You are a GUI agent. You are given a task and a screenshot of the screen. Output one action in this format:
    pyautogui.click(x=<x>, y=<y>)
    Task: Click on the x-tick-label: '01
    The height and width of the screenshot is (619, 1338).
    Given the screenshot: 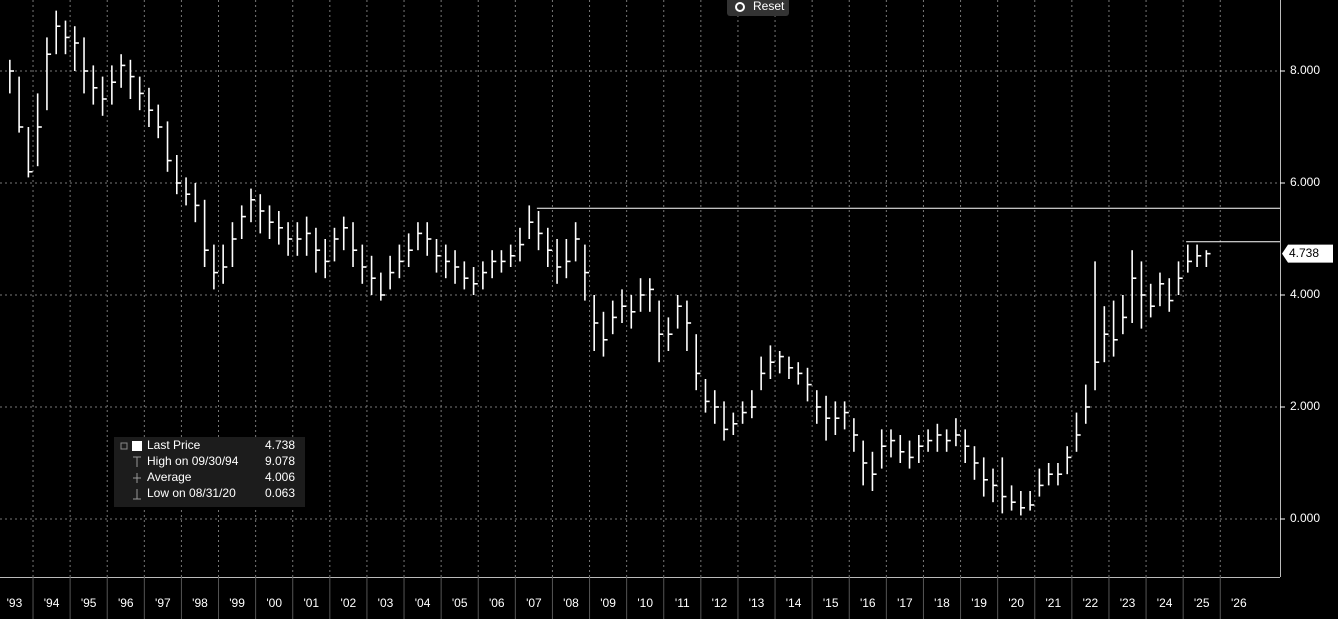 What is the action you would take?
    pyautogui.click(x=311, y=603)
    